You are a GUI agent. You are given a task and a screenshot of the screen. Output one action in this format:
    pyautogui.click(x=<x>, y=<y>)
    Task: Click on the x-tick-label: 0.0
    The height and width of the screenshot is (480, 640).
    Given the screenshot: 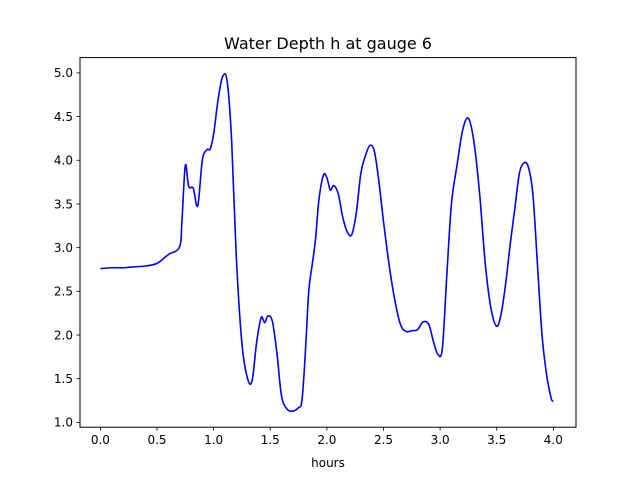 What is the action you would take?
    pyautogui.click(x=100, y=440)
    